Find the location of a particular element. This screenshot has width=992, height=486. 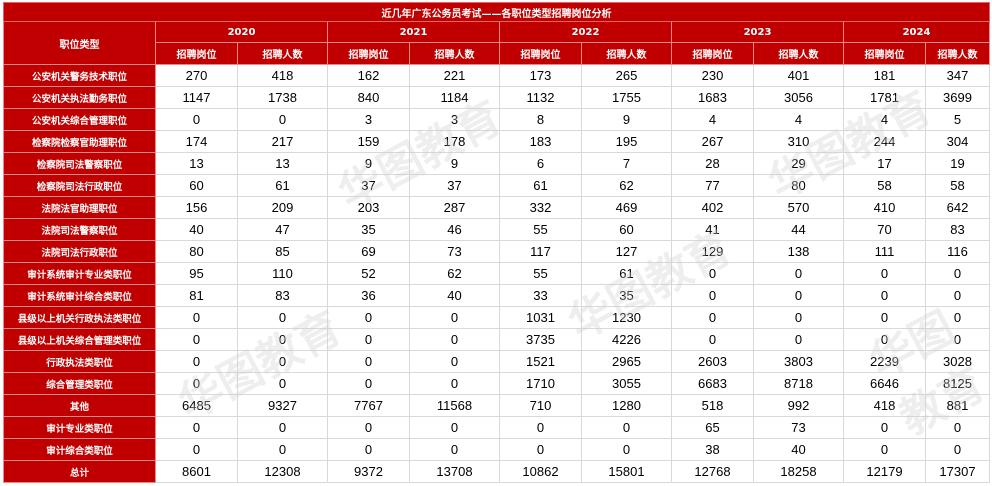

table-cell: 1738 is located at coordinates (282, 97).